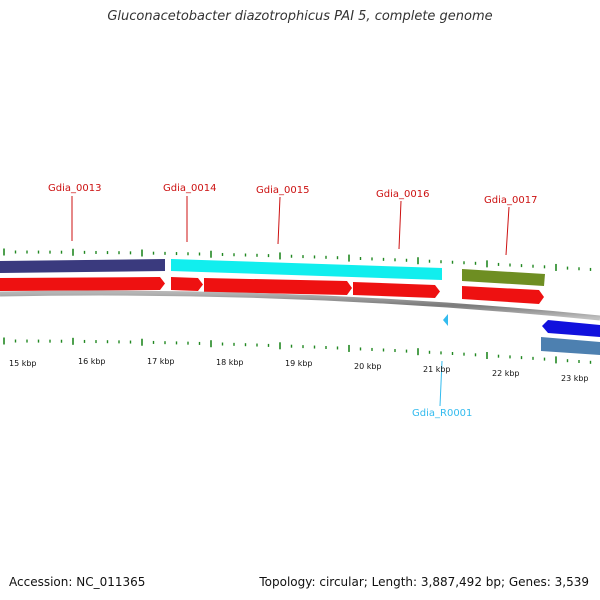 The width and height of the screenshot is (600, 600). Describe the element at coordinates (189, 188) in the screenshot. I see `gene-label-gdia-0014: Gdia_0014` at that location.